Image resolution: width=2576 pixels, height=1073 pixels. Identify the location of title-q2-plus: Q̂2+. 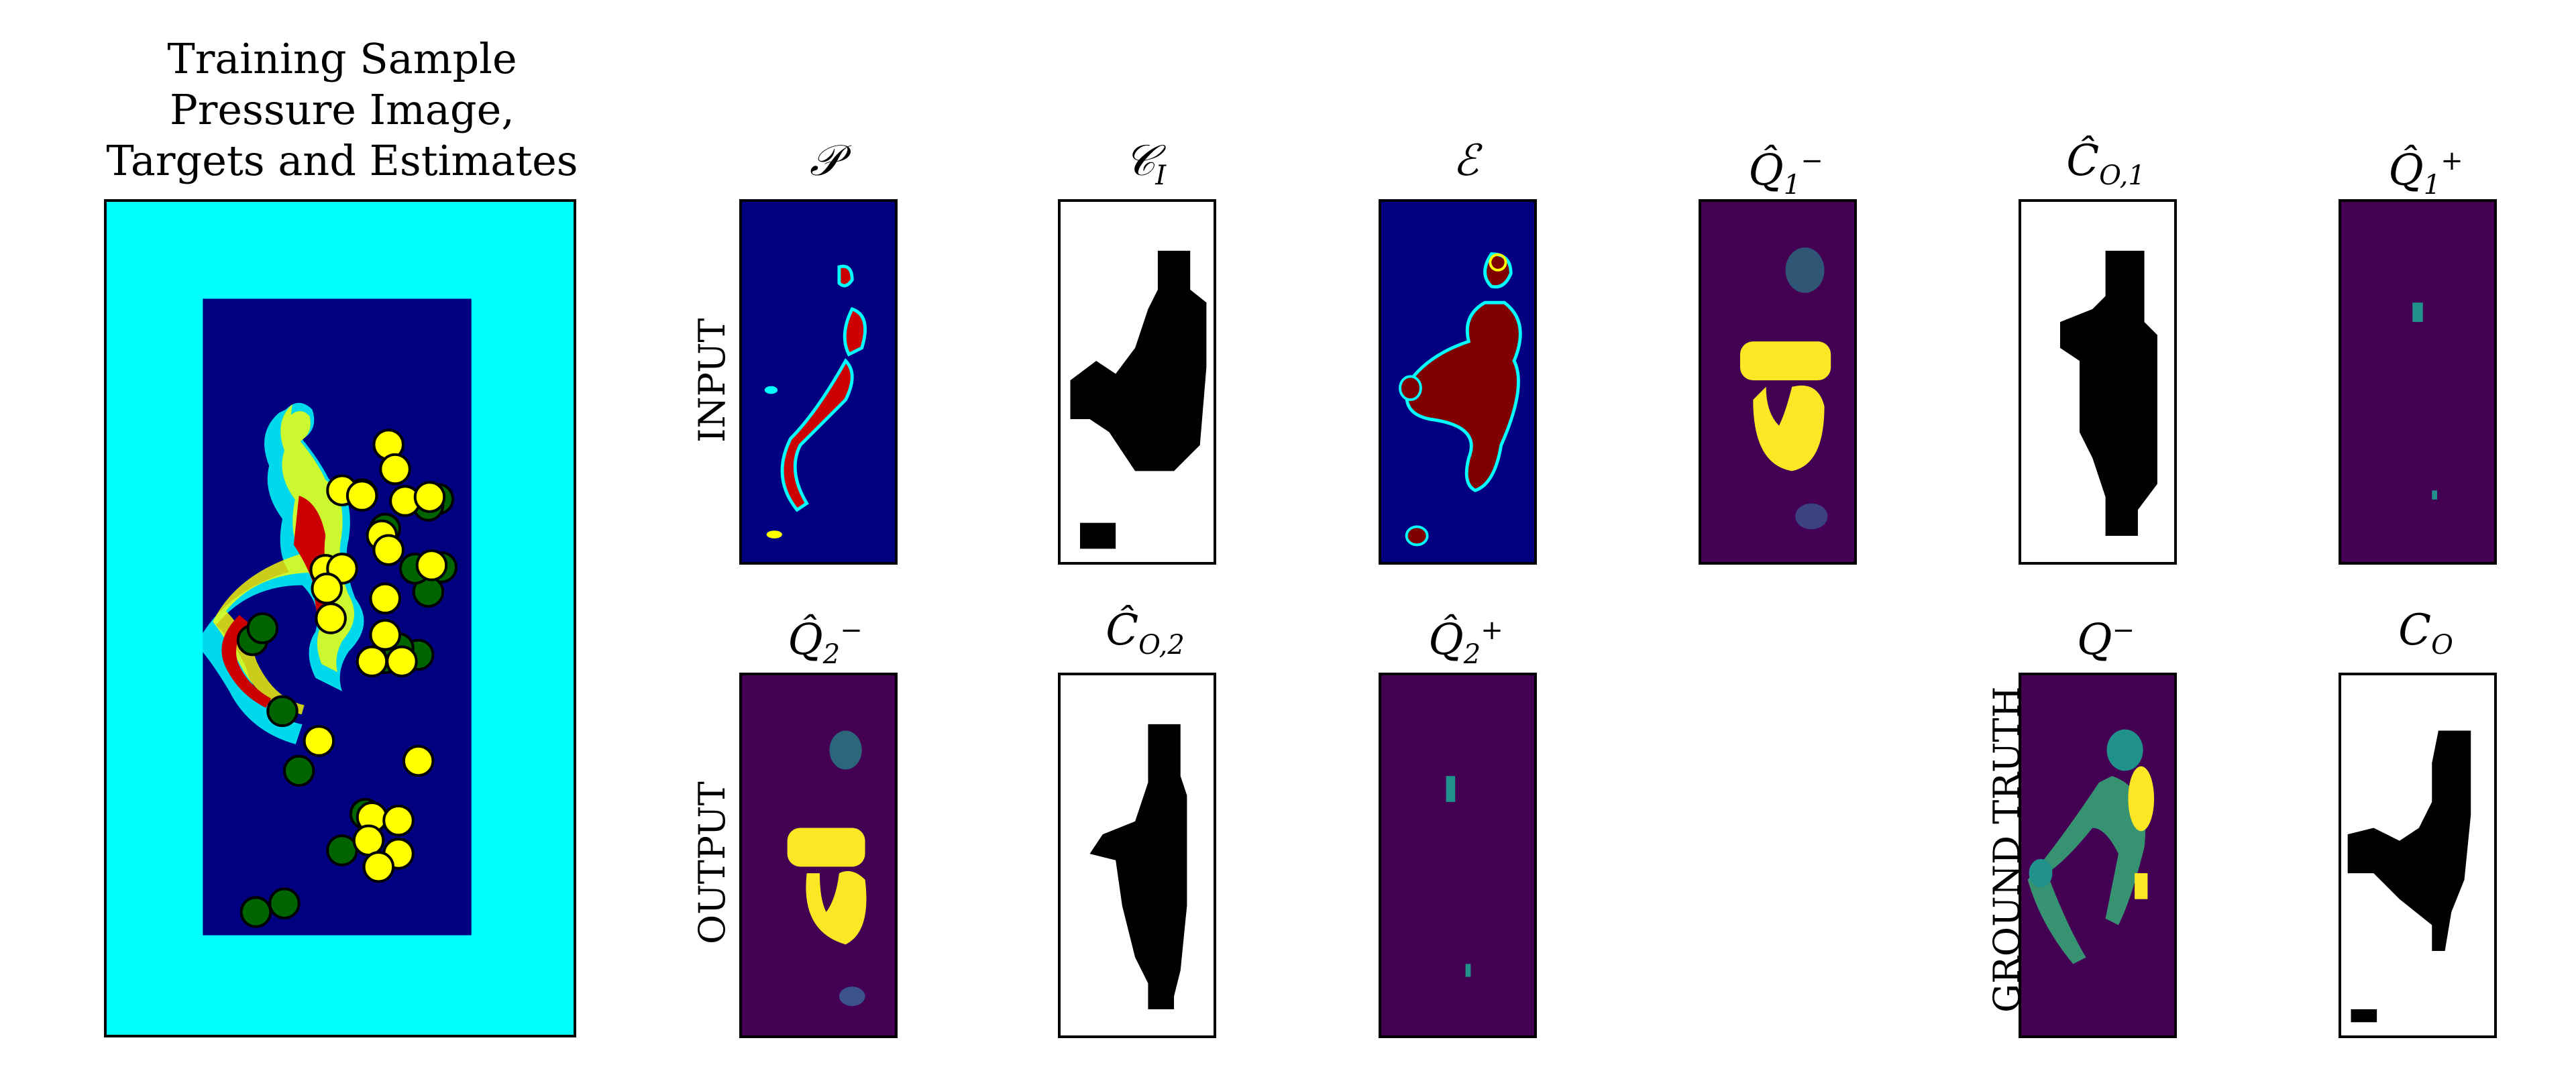
(1465, 643).